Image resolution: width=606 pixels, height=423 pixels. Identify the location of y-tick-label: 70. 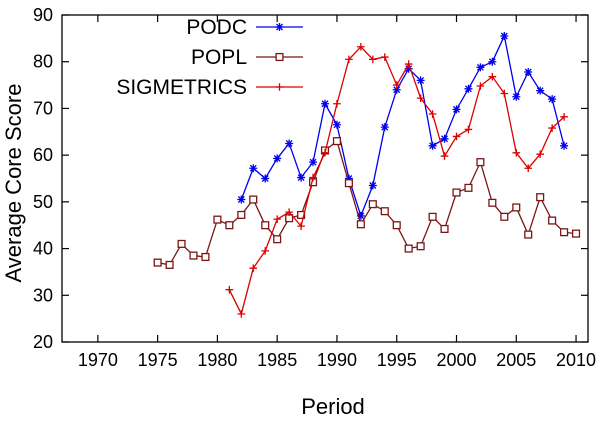
(43, 108).